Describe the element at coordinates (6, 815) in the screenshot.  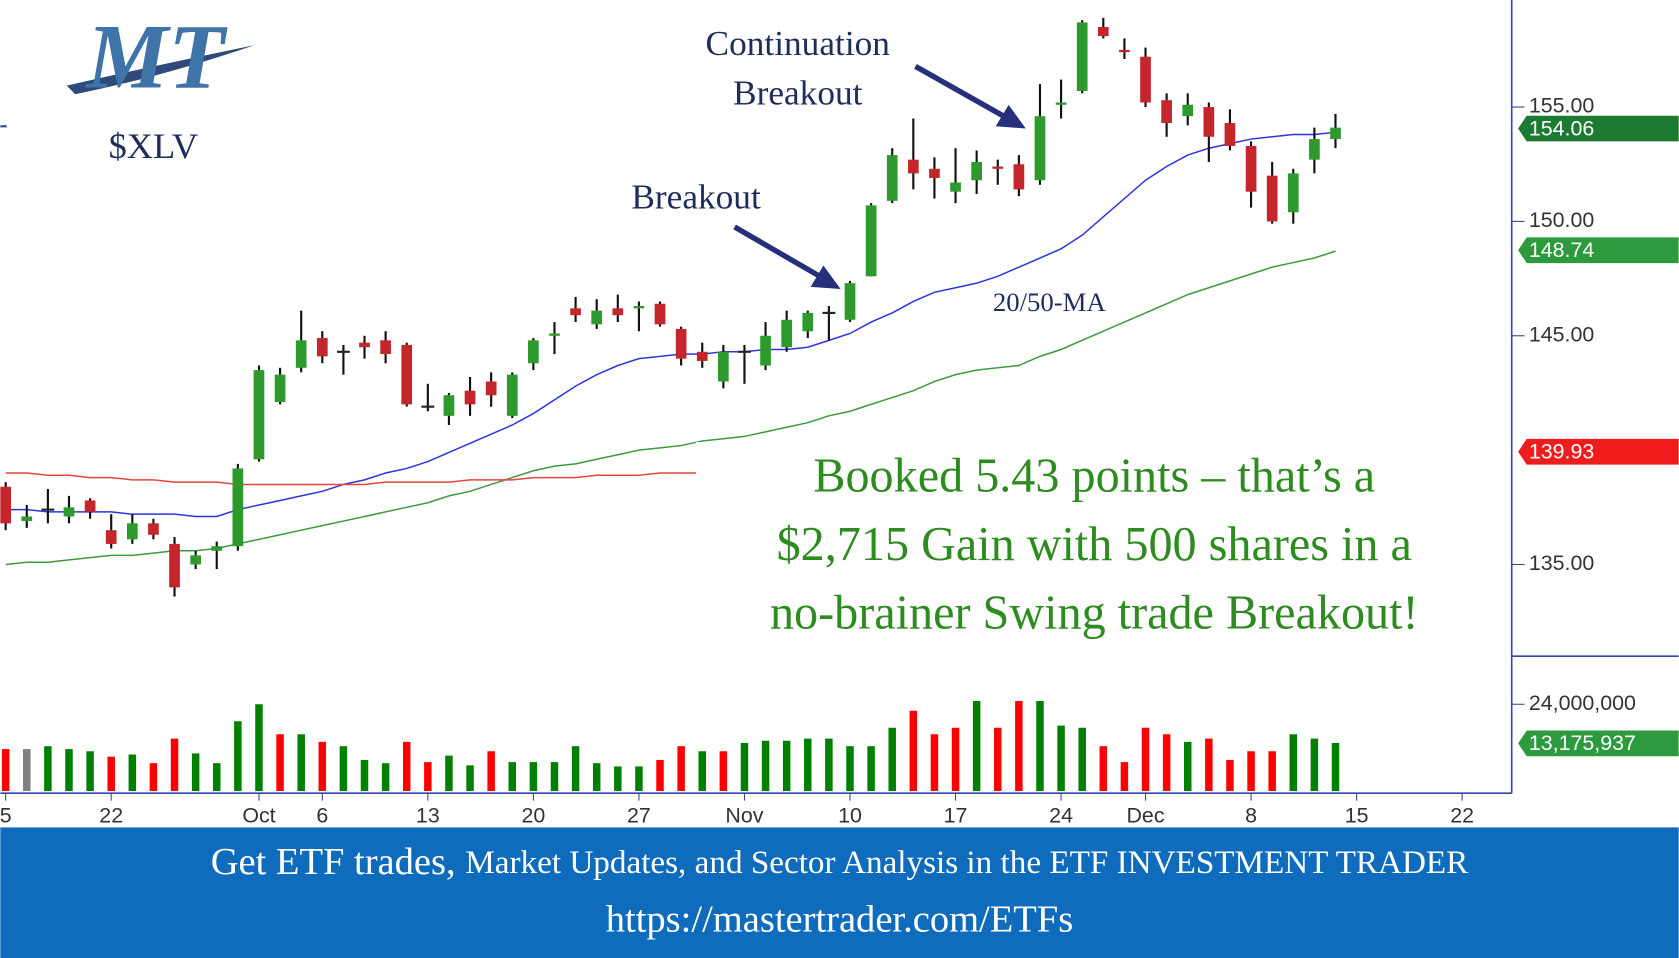
I see `x-tick-label: 5` at that location.